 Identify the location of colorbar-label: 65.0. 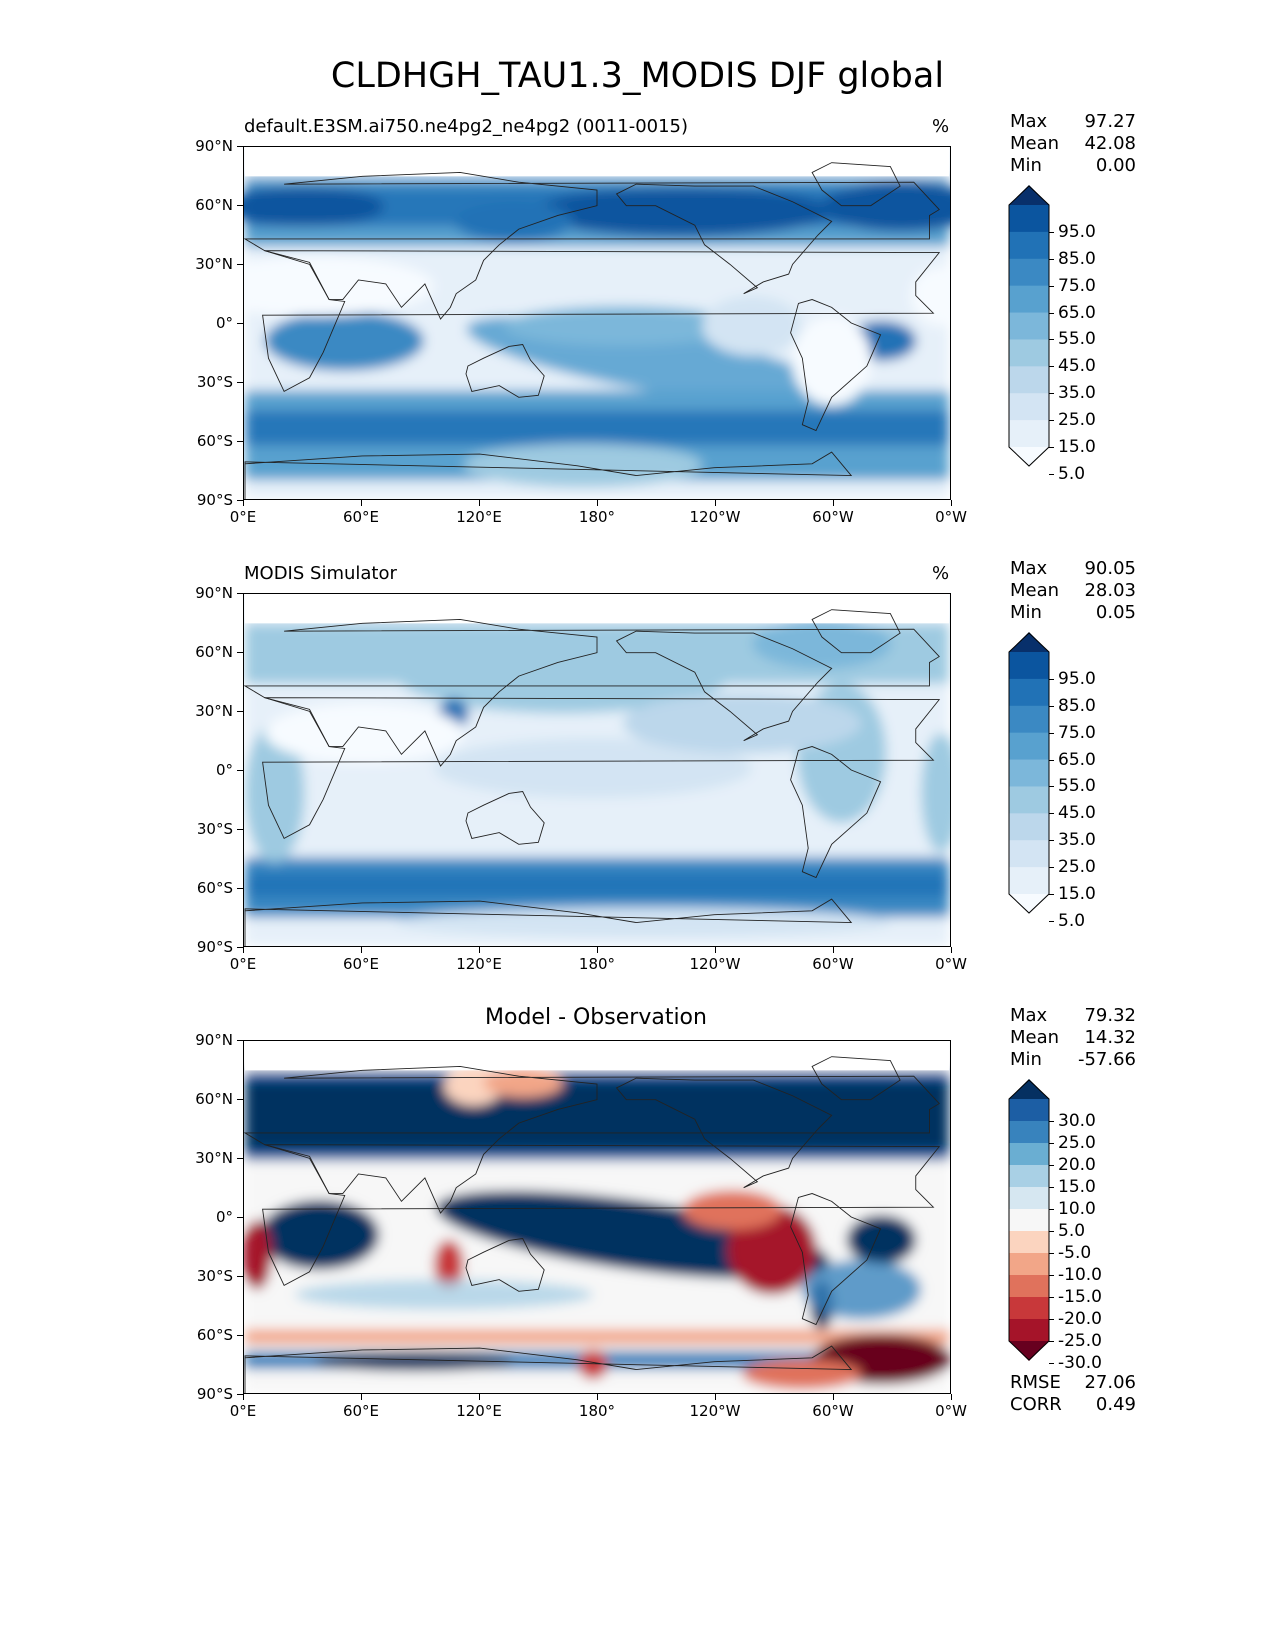
(1077, 312).